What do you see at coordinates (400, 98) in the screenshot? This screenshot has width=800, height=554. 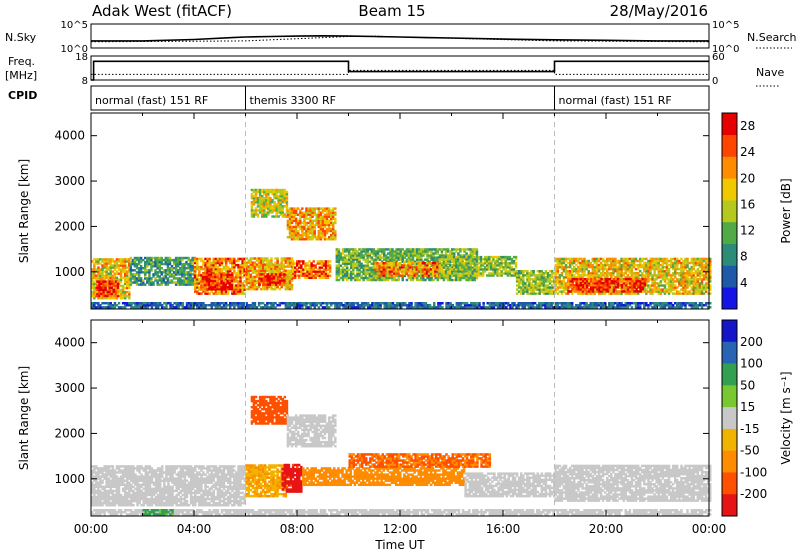 I see `cpid-frame` at bounding box center [400, 98].